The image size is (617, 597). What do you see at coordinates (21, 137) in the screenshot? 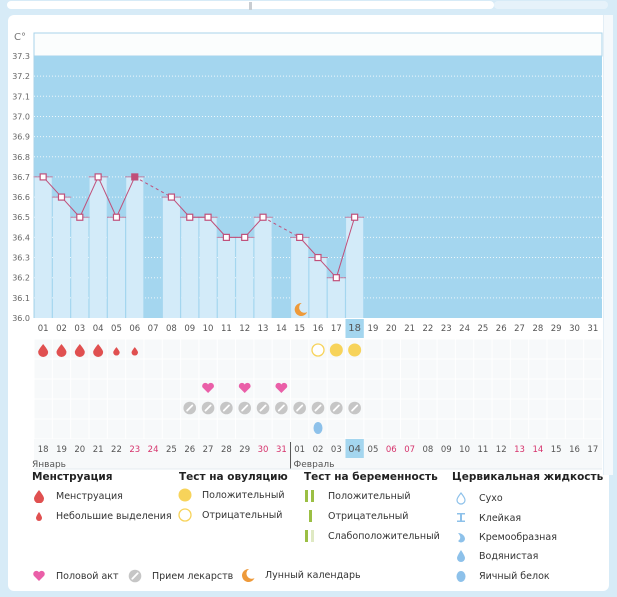
I see `y-tick-label: 36.9` at bounding box center [21, 137].